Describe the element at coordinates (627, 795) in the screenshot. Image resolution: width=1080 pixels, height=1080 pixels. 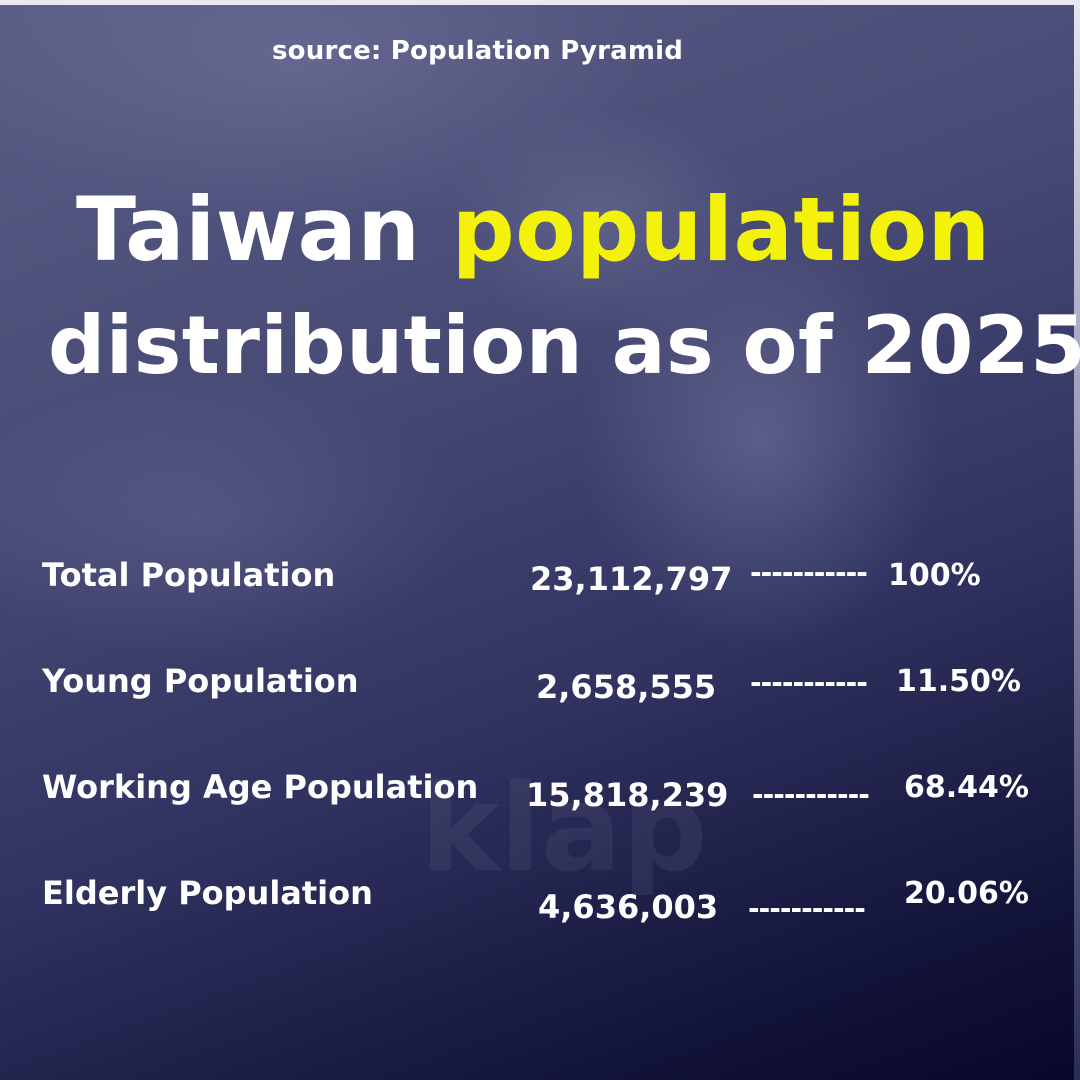
I see `row-value: 15,818,239` at that location.